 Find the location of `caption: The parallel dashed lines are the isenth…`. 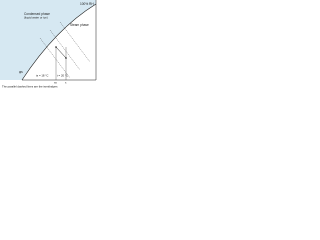

caption: The parallel dashed lines are the isenth… is located at coordinates (30, 87).